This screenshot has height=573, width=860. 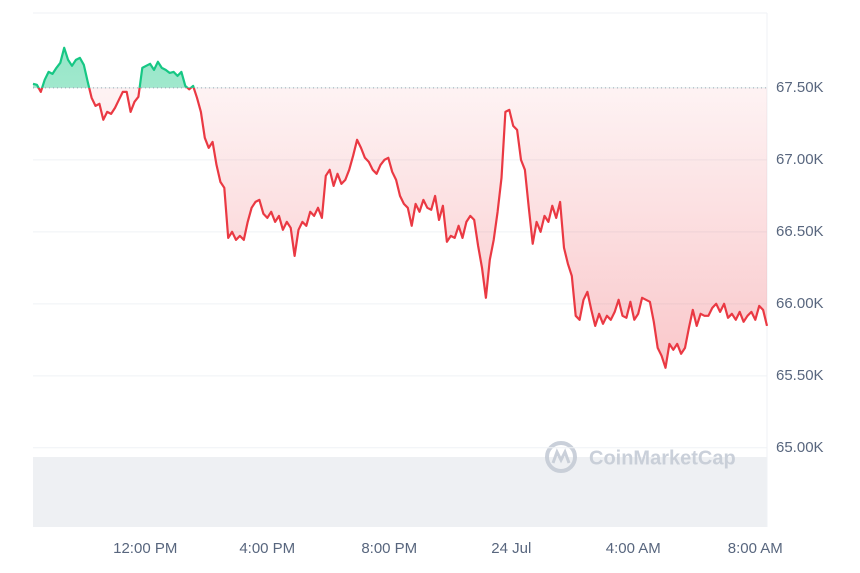 I want to click on watermark-text: CoinMarketCap, so click(x=662, y=458).